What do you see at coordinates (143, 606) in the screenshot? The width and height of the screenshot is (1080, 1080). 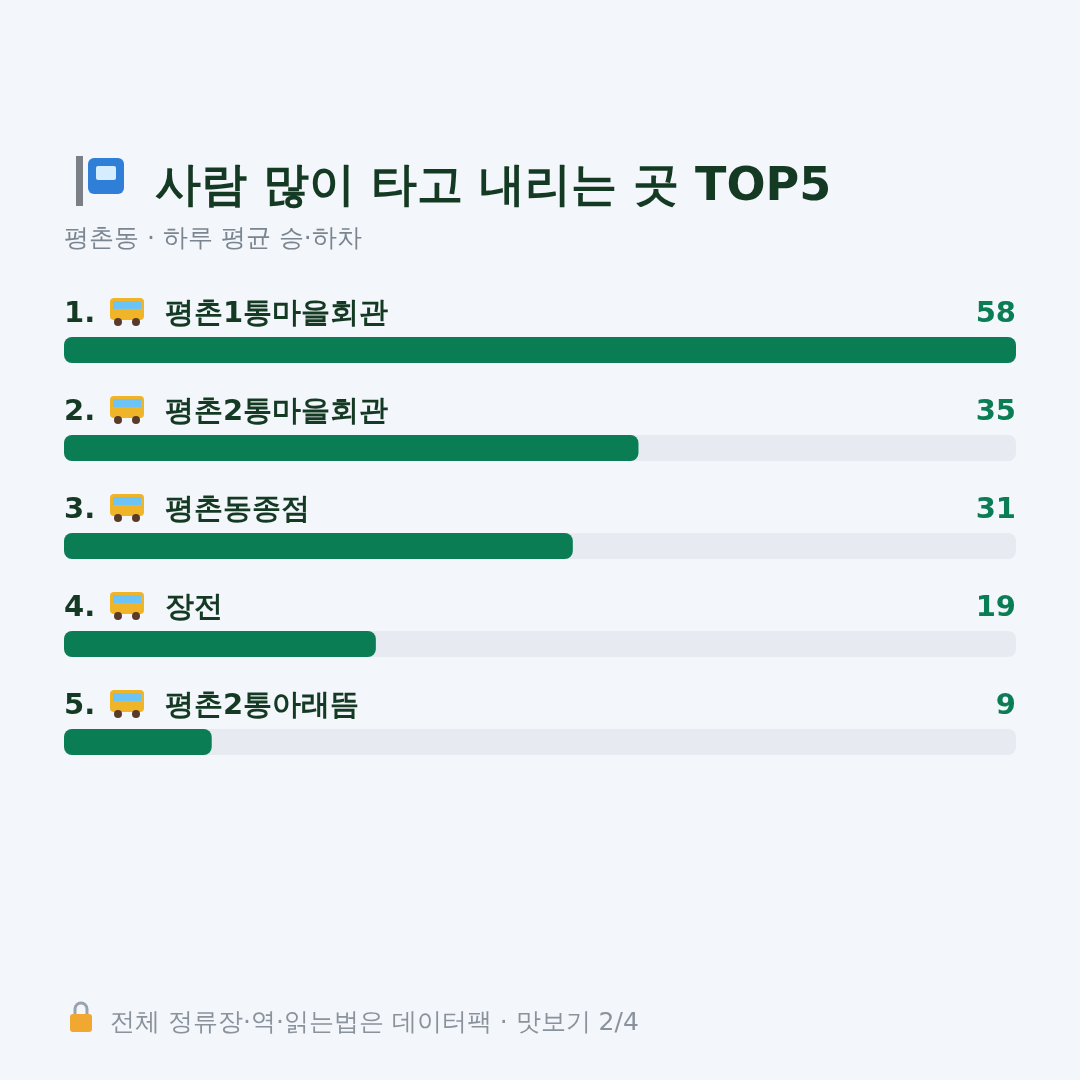 I see `category-label: 4. 장전` at bounding box center [143, 606].